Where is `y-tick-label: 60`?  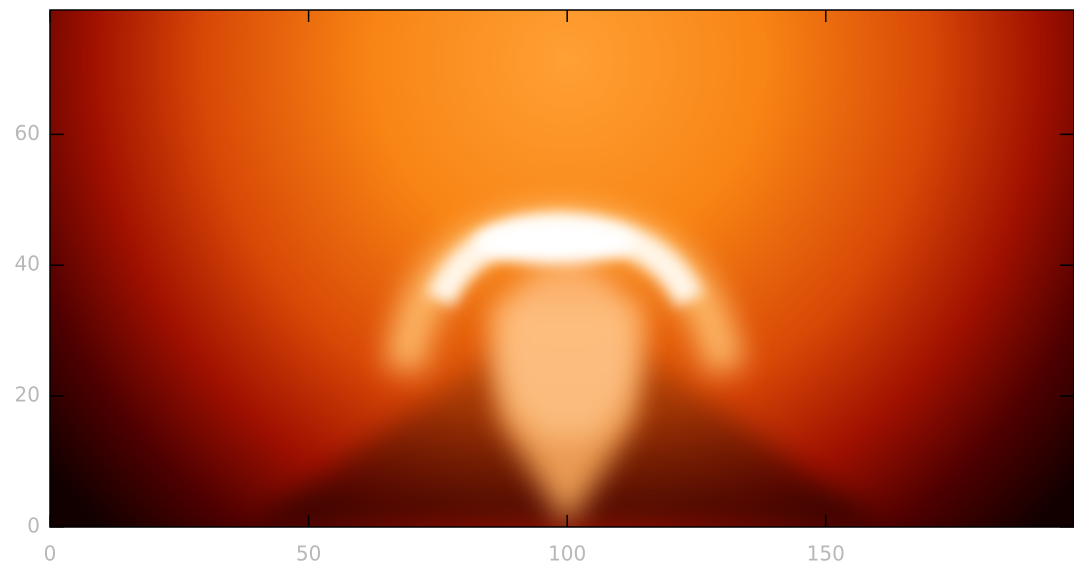 y-tick-label: 60 is located at coordinates (27, 133).